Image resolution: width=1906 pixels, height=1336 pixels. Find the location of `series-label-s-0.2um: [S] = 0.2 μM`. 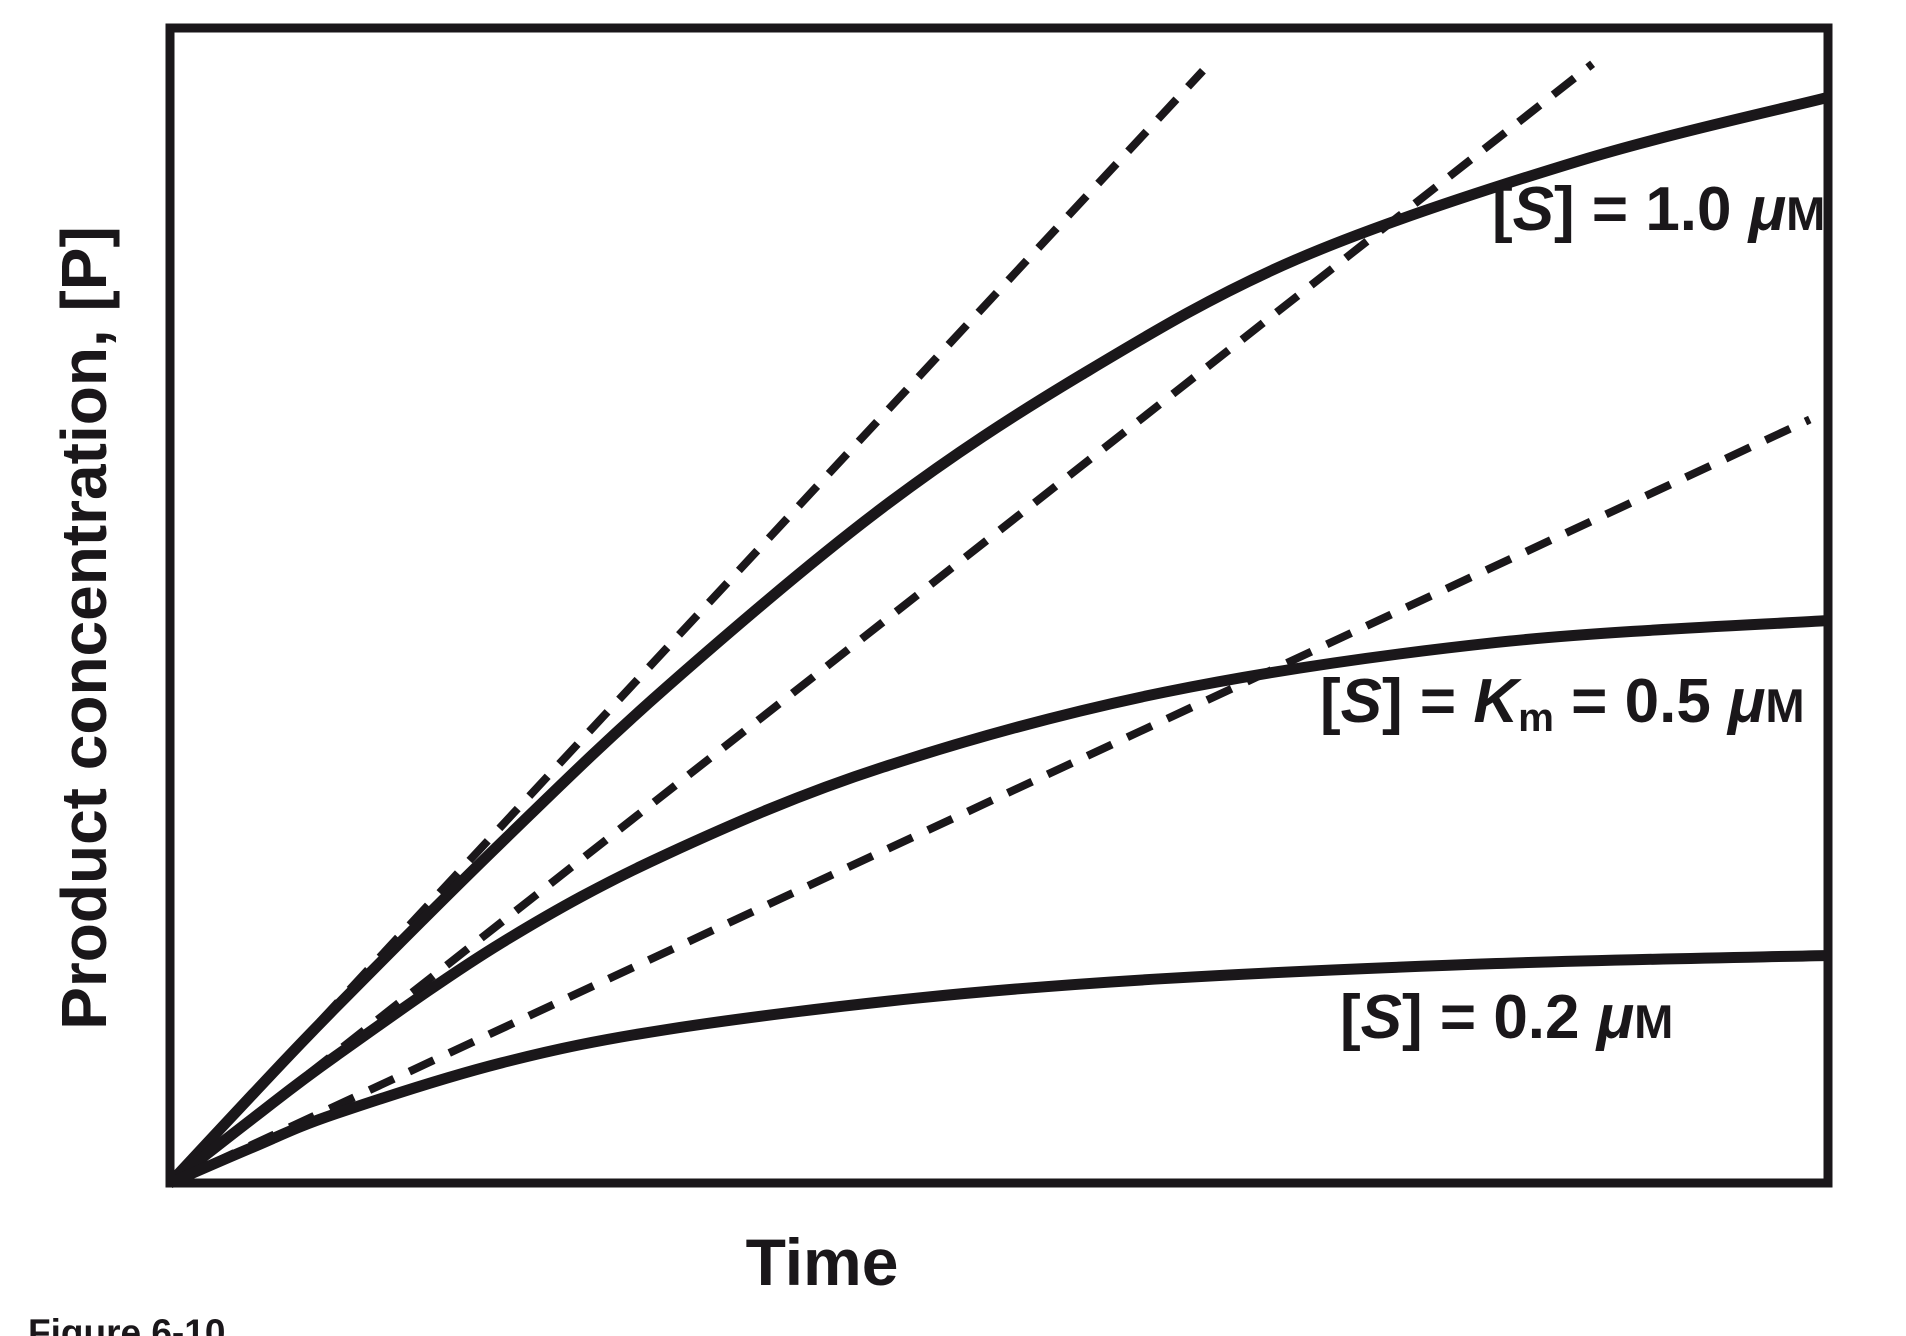

series-label-s-0.2um: [S] = 0.2 μM is located at coordinates (1507, 1017).